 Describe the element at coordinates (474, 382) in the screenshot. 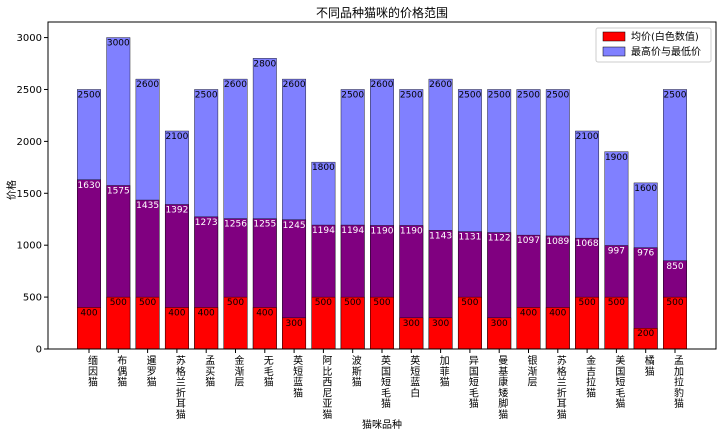

I see `x-tick-label-13: 异国短毛猫` at that location.